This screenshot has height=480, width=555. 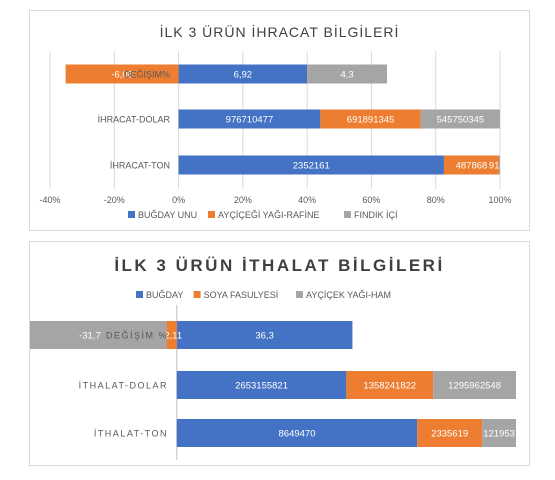 I want to click on x-tick-label: -20%, so click(x=114, y=200).